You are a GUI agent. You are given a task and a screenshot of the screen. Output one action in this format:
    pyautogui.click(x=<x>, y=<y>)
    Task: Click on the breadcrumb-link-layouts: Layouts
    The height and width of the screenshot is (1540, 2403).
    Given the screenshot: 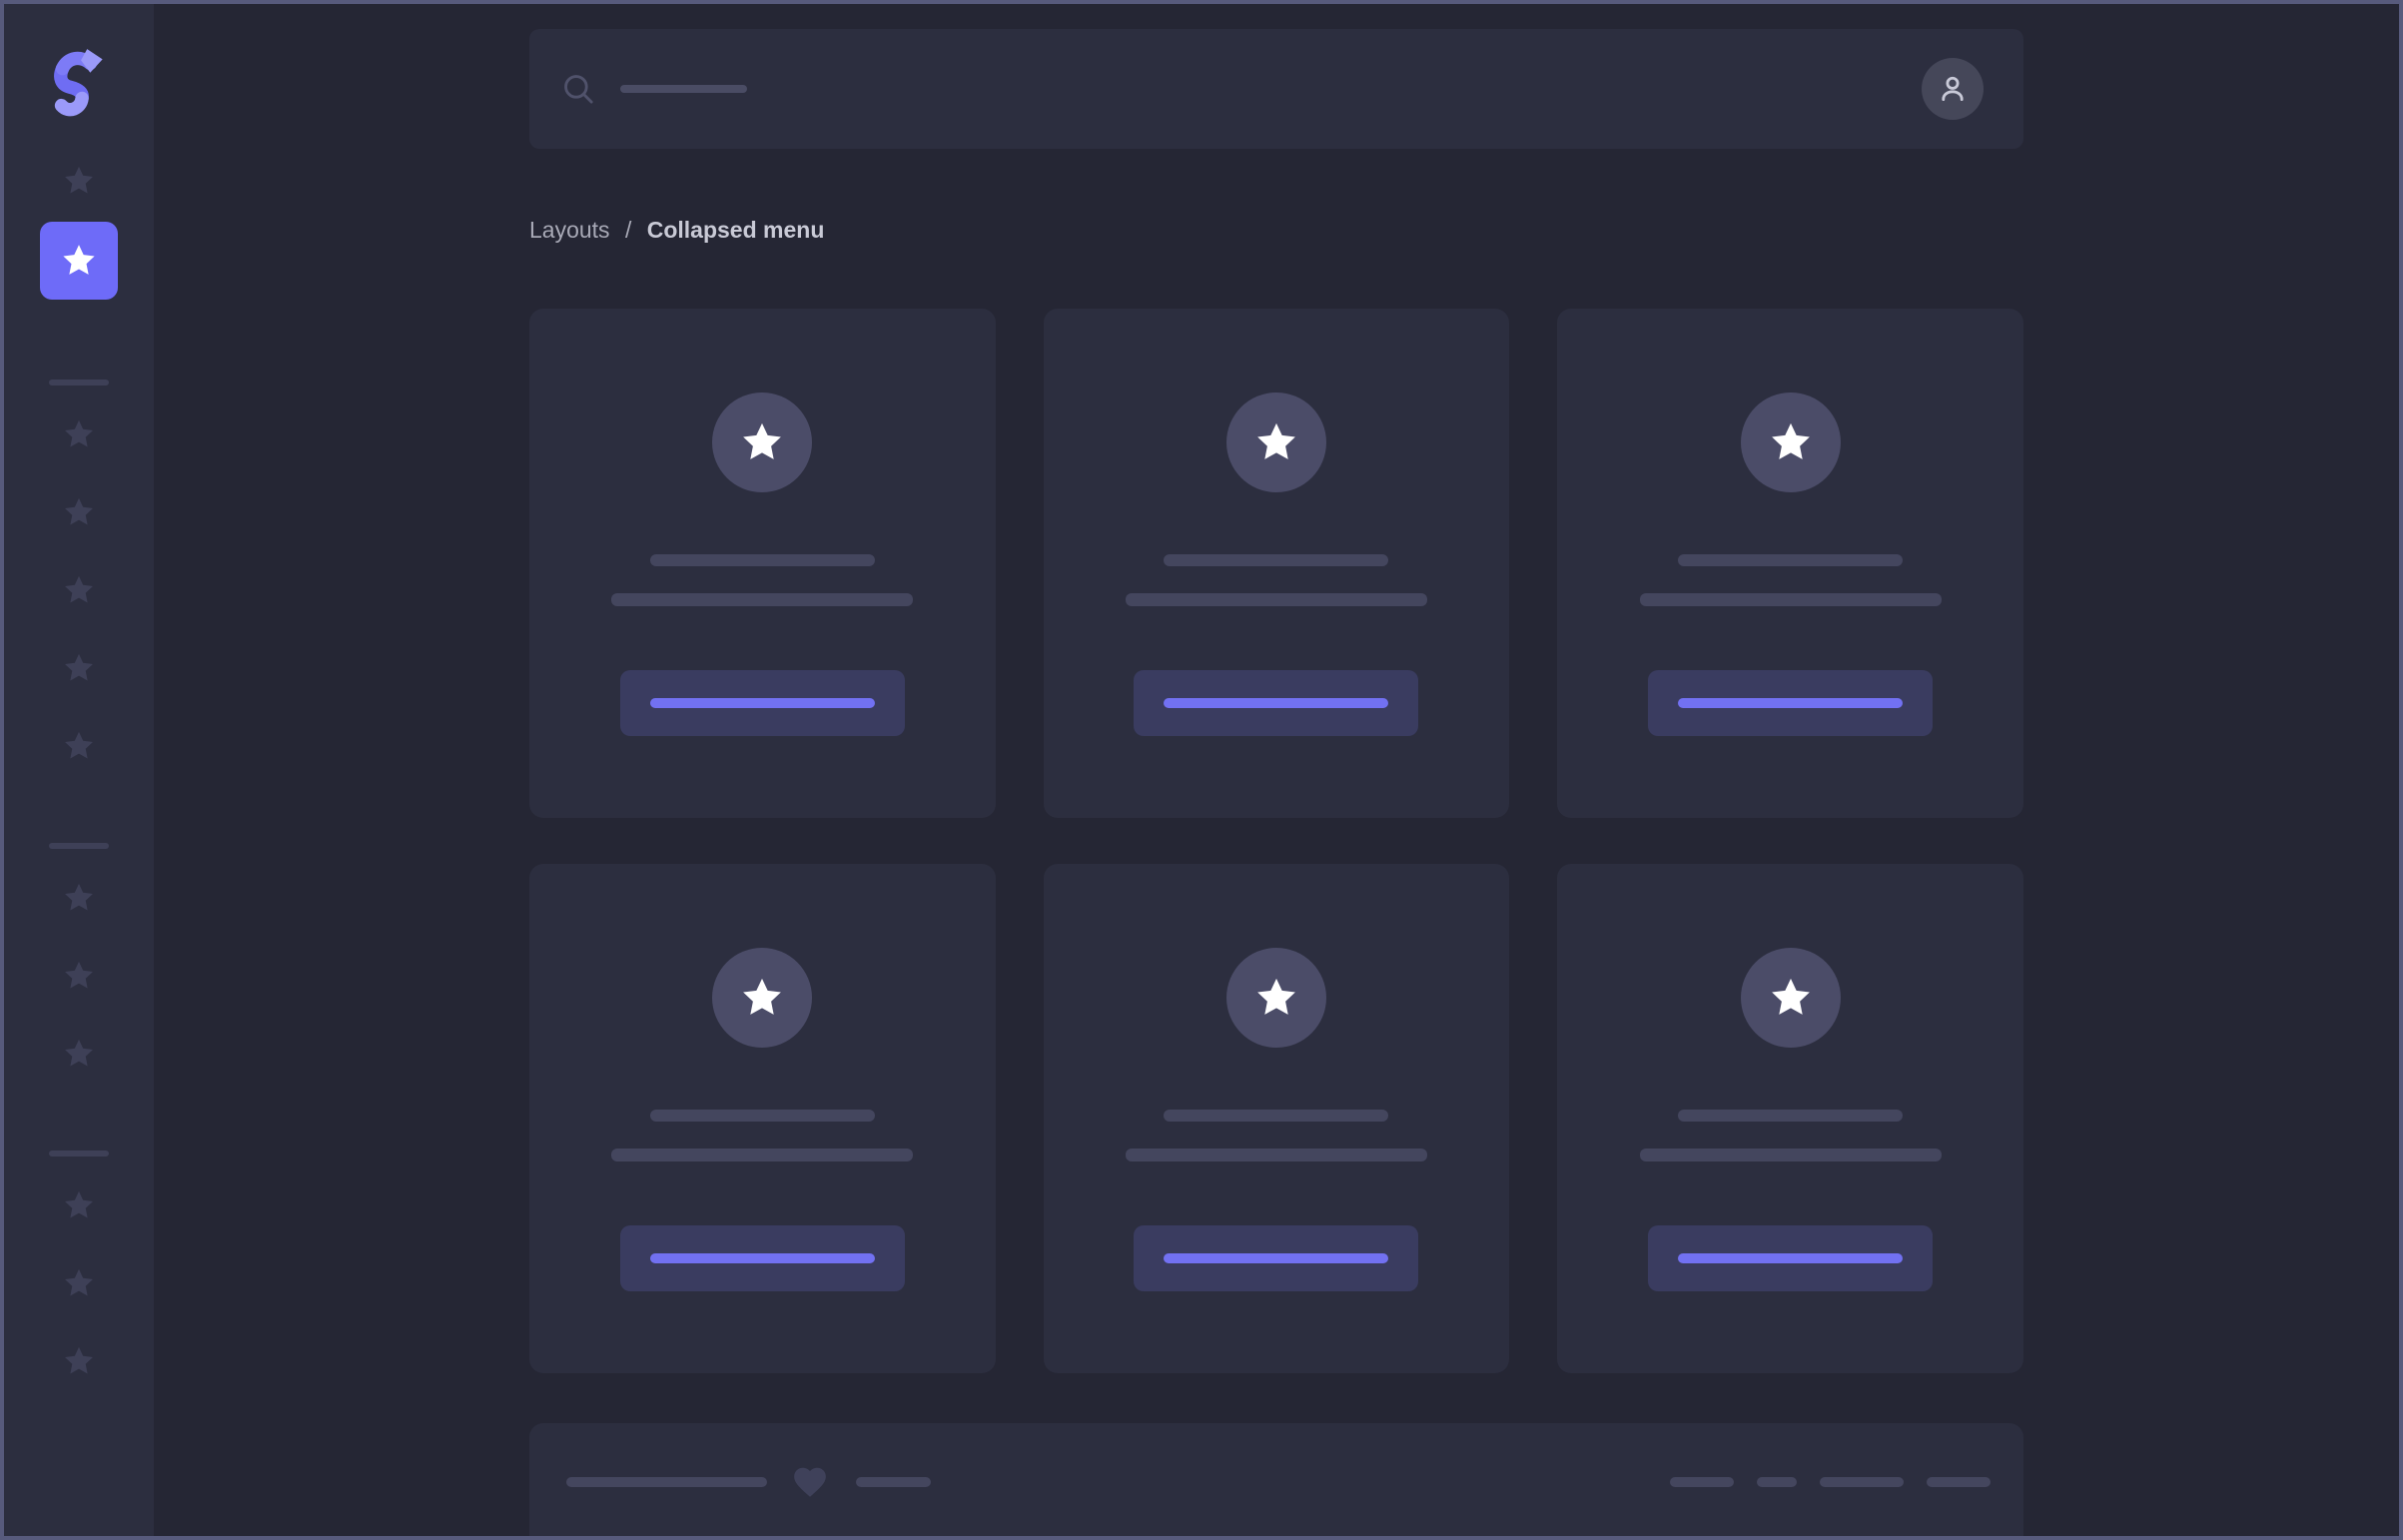 What is the action you would take?
    pyautogui.click(x=569, y=230)
    